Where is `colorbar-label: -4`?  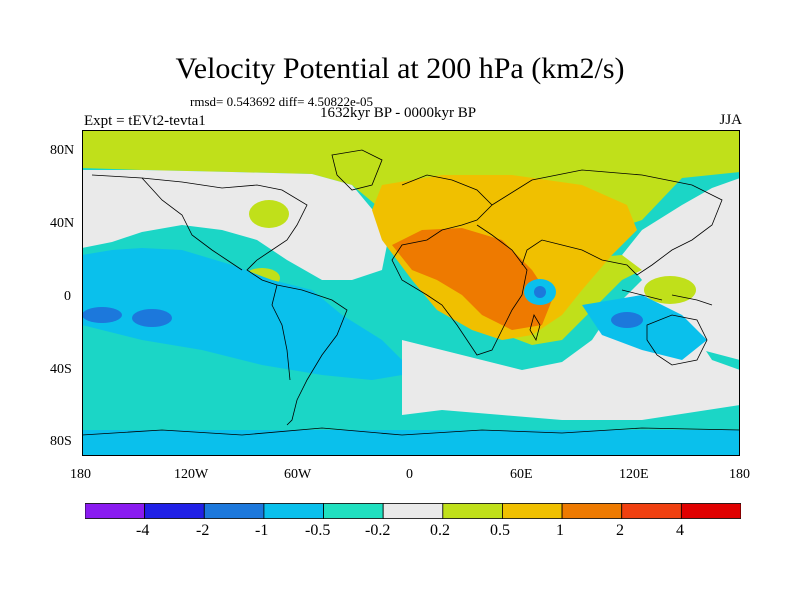
colorbar-label: -4 is located at coordinates (143, 530).